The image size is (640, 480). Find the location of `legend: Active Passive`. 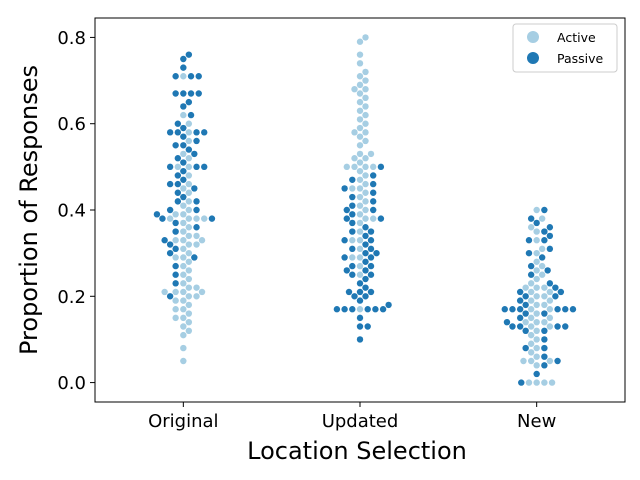

legend: Active Passive is located at coordinates (565, 48).